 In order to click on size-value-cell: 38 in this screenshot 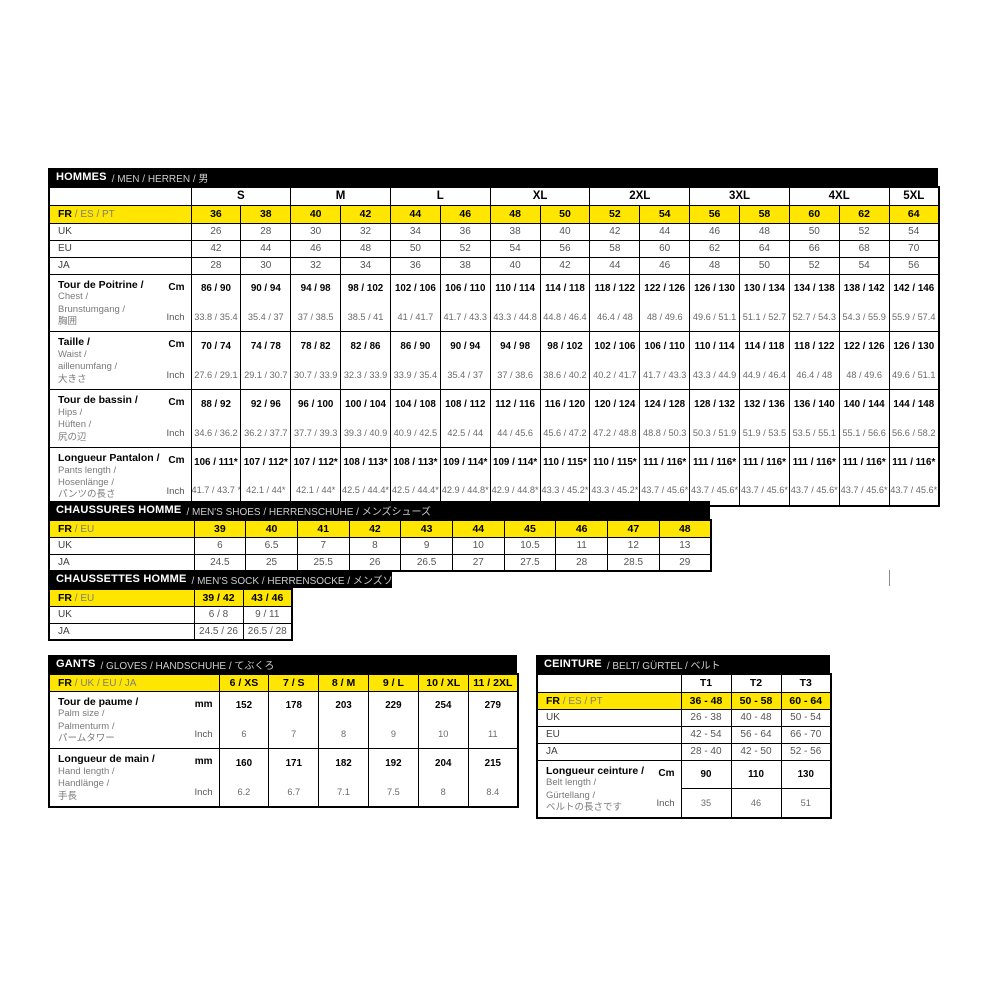, I will do `click(266, 214)`.